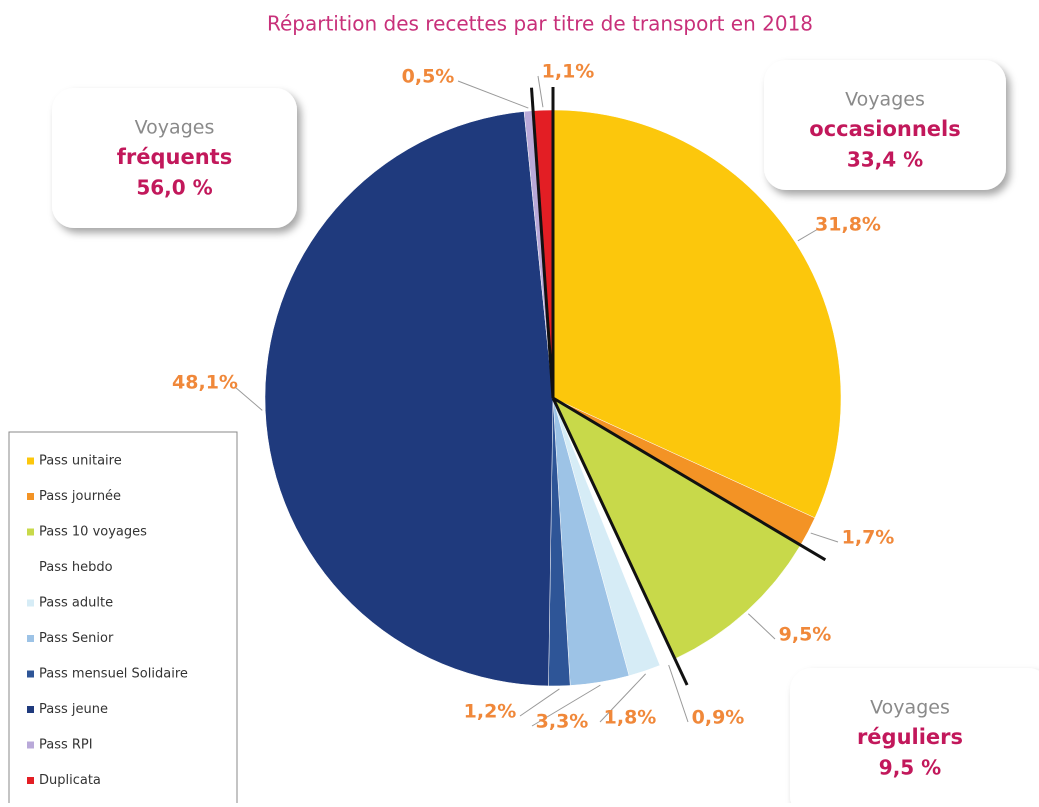  I want to click on legend-label: Pass journée, so click(80, 496).